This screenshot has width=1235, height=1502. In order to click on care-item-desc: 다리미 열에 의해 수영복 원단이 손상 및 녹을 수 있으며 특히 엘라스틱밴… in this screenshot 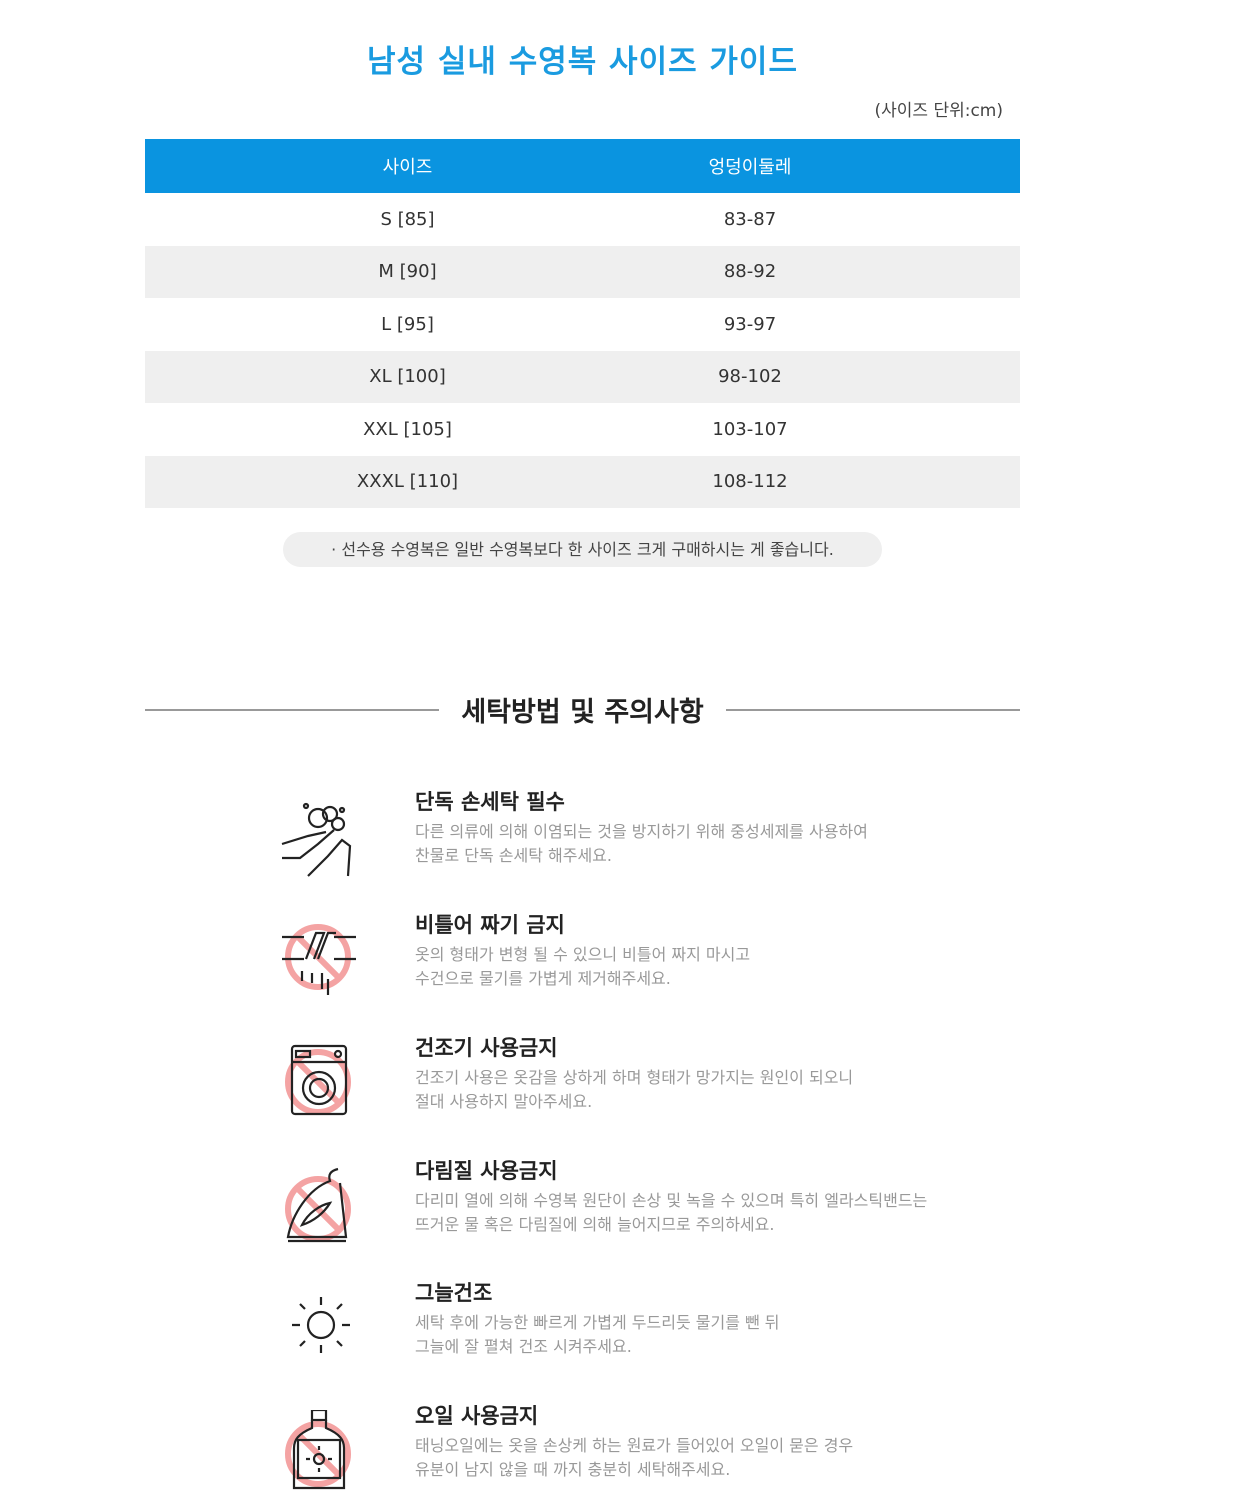, I will do `click(671, 1213)`.